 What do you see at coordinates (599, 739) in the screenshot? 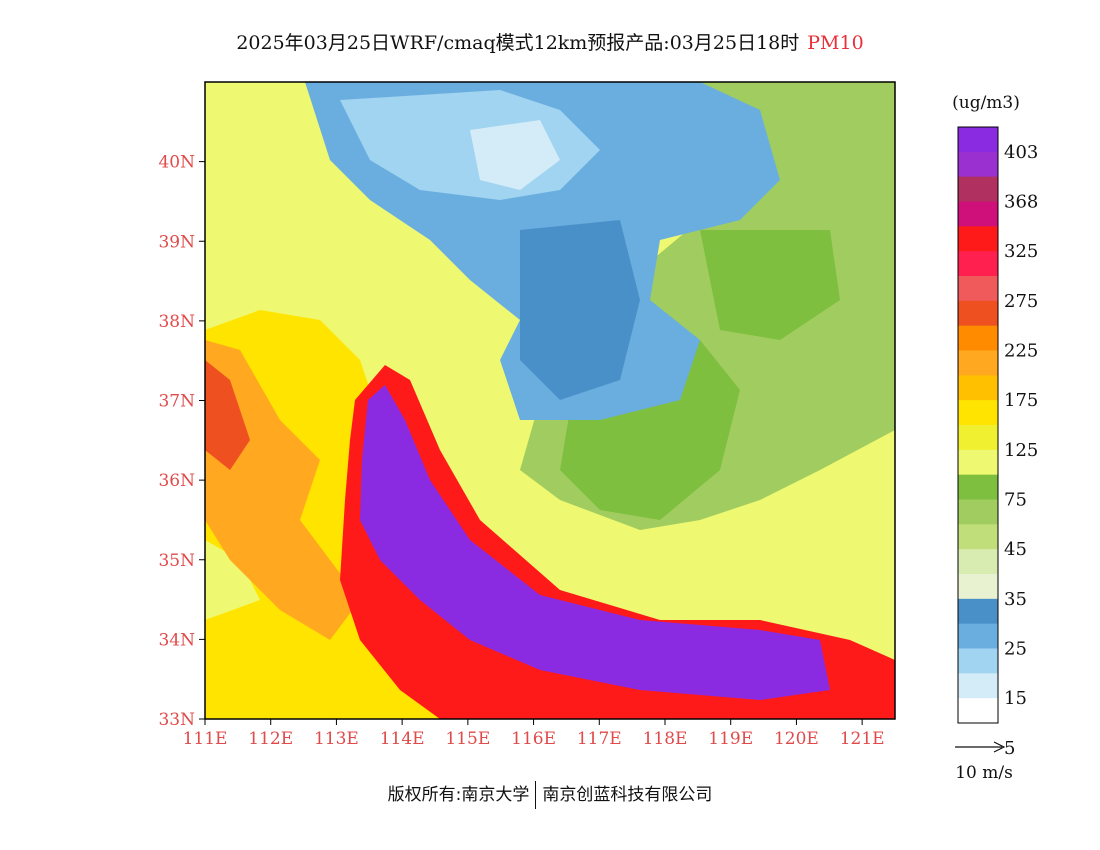
I see `lon-label: 117E` at bounding box center [599, 739].